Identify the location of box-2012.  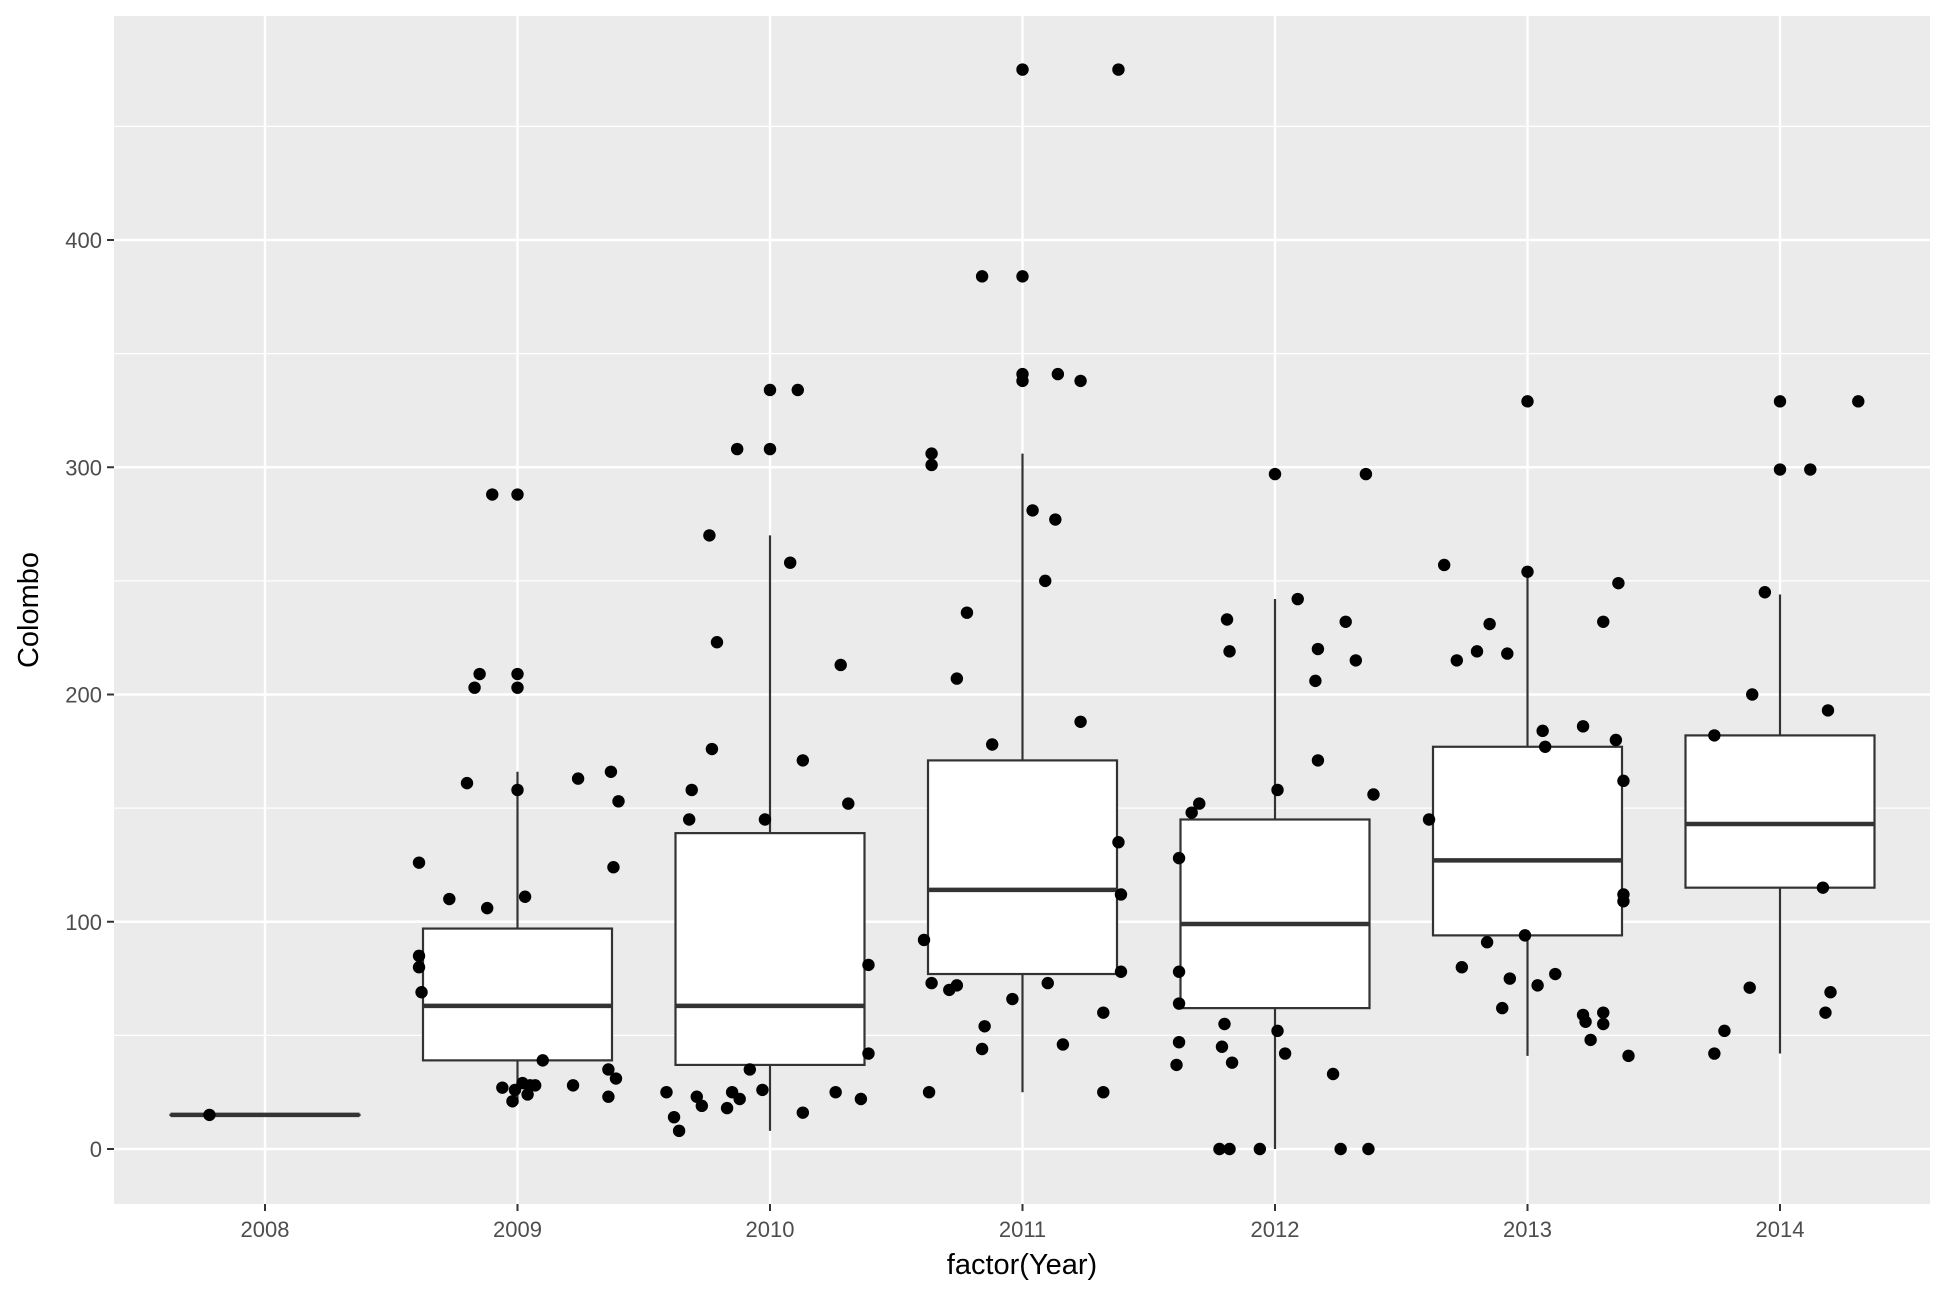
(1275, 874).